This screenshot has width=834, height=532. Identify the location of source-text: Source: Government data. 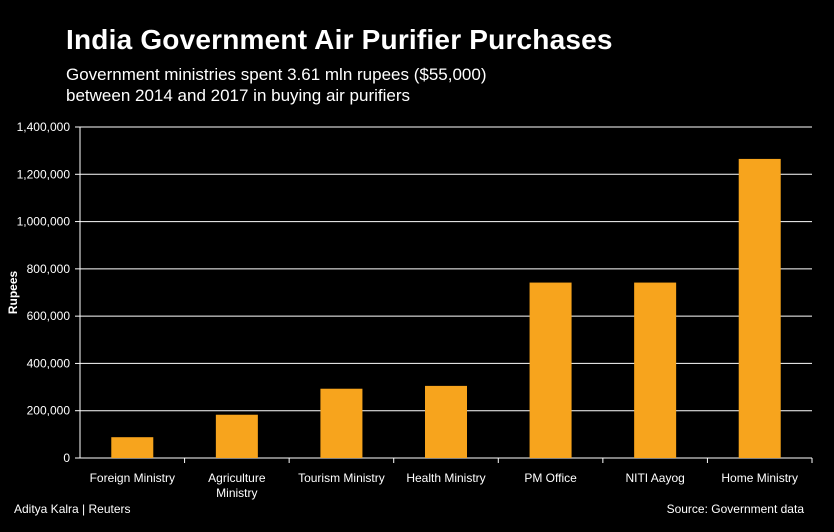
(735, 509).